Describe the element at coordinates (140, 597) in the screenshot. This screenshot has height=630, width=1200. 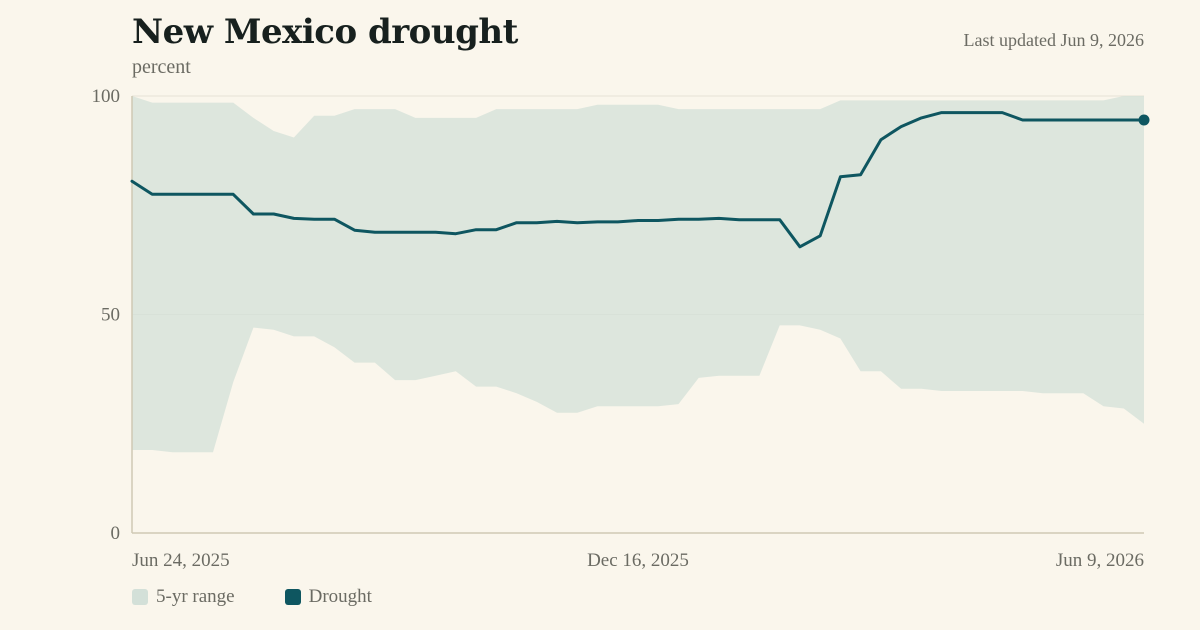
I see `legend-swatch-range` at that location.